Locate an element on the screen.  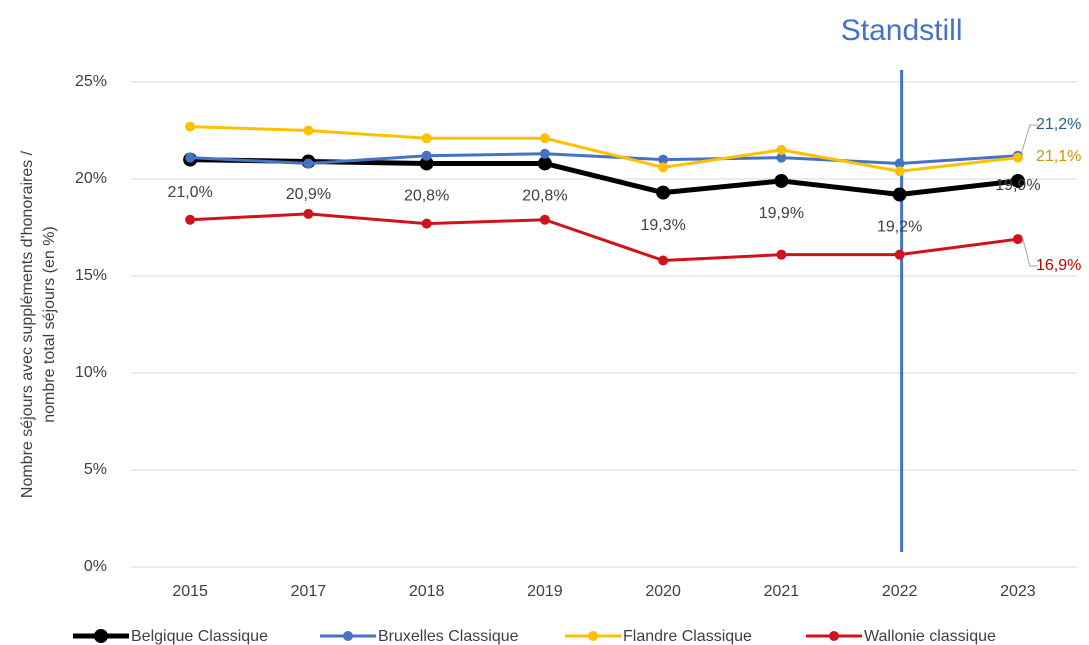
y-tick-label: 10% is located at coordinates (91, 372).